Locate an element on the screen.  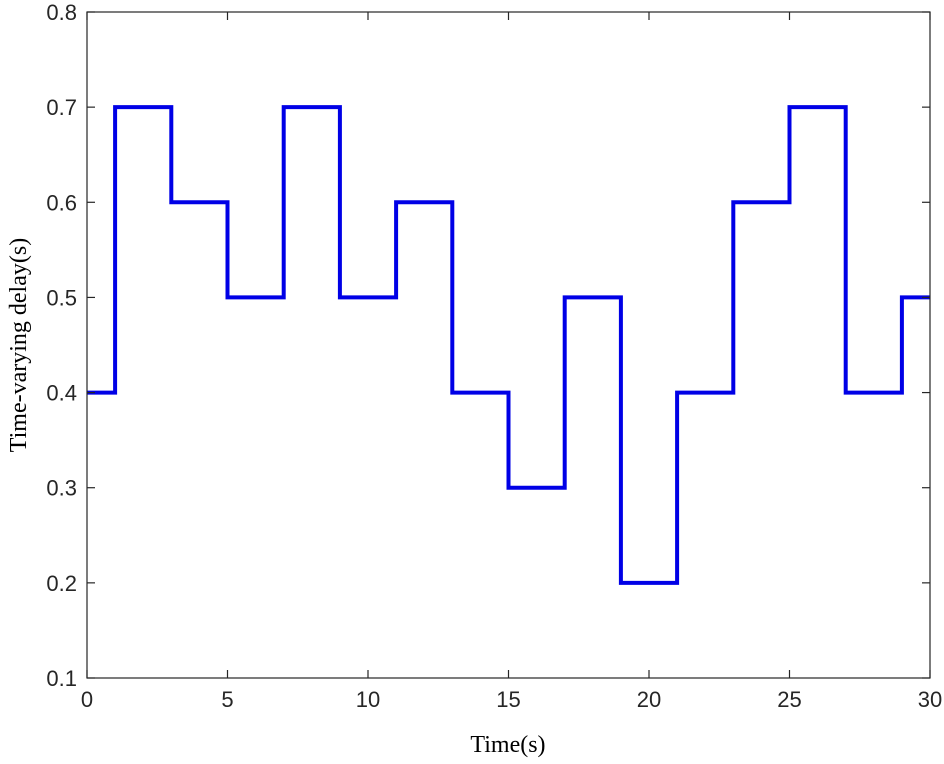
x-tick-label: 25 is located at coordinates (789, 699).